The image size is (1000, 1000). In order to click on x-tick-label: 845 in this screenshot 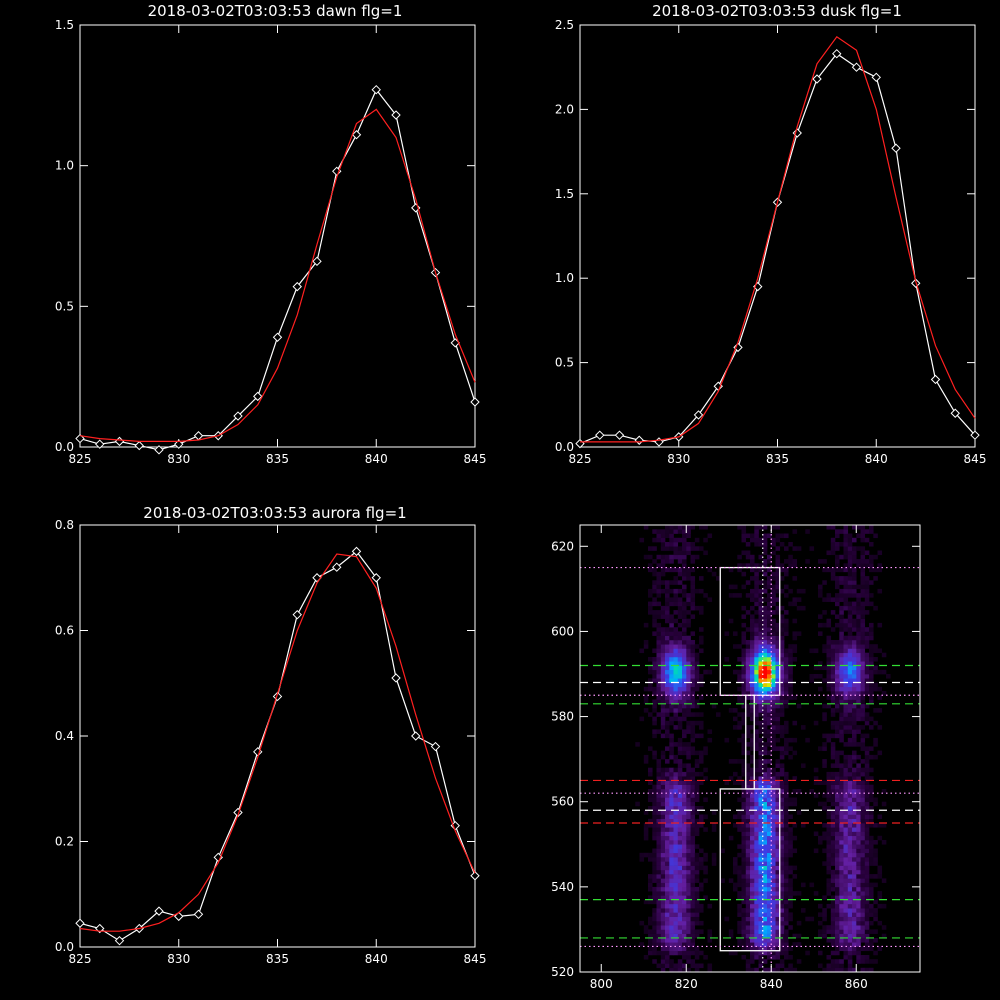, I will do `click(475, 459)`.